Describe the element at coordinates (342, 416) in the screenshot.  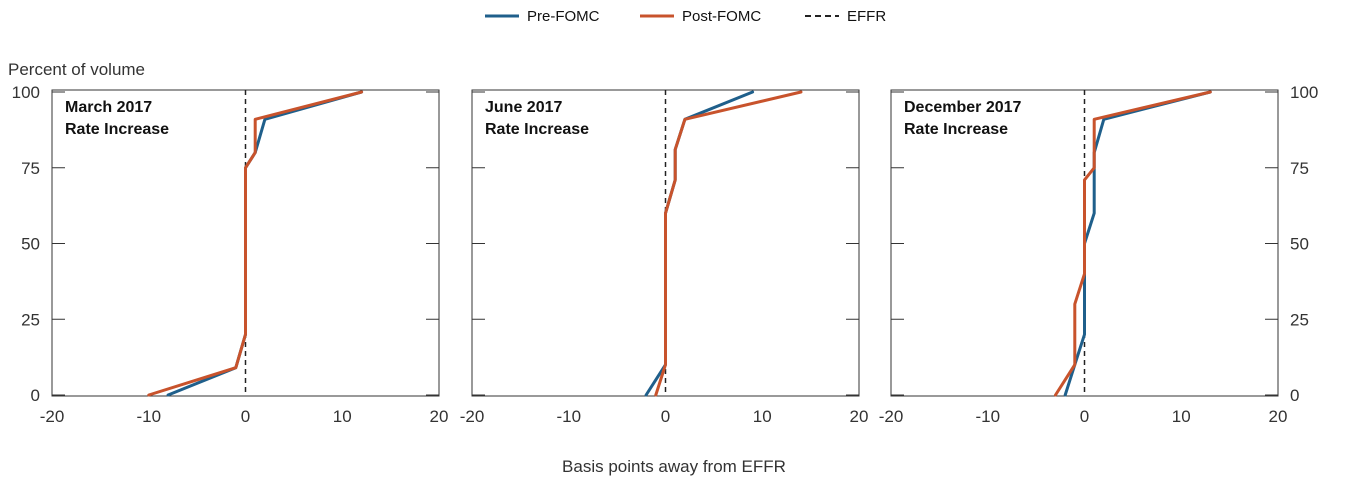
I see `xtick-label-0-3: 10` at that location.